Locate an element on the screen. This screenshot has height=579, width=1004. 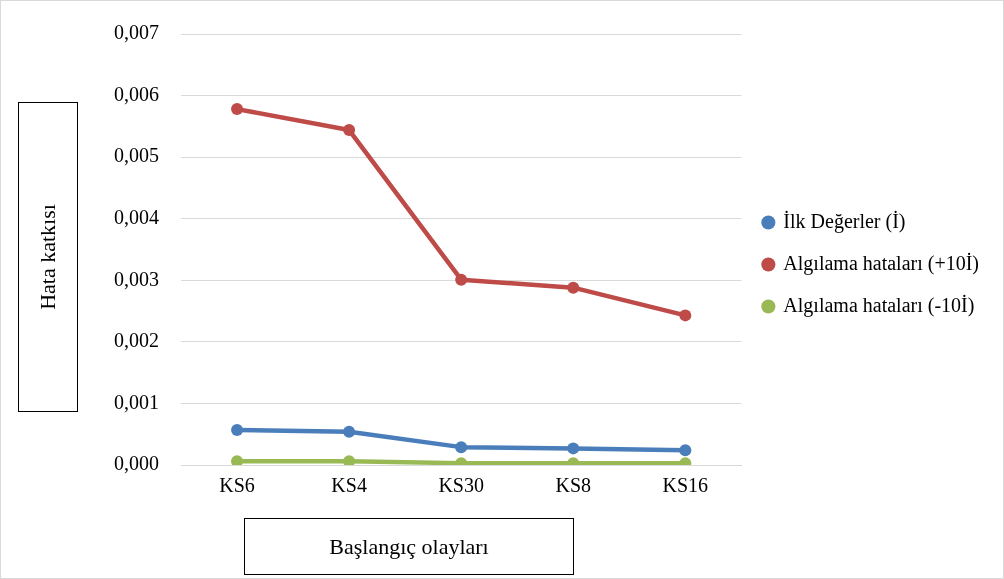
y-tick-label: 0,006 is located at coordinates (136, 93).